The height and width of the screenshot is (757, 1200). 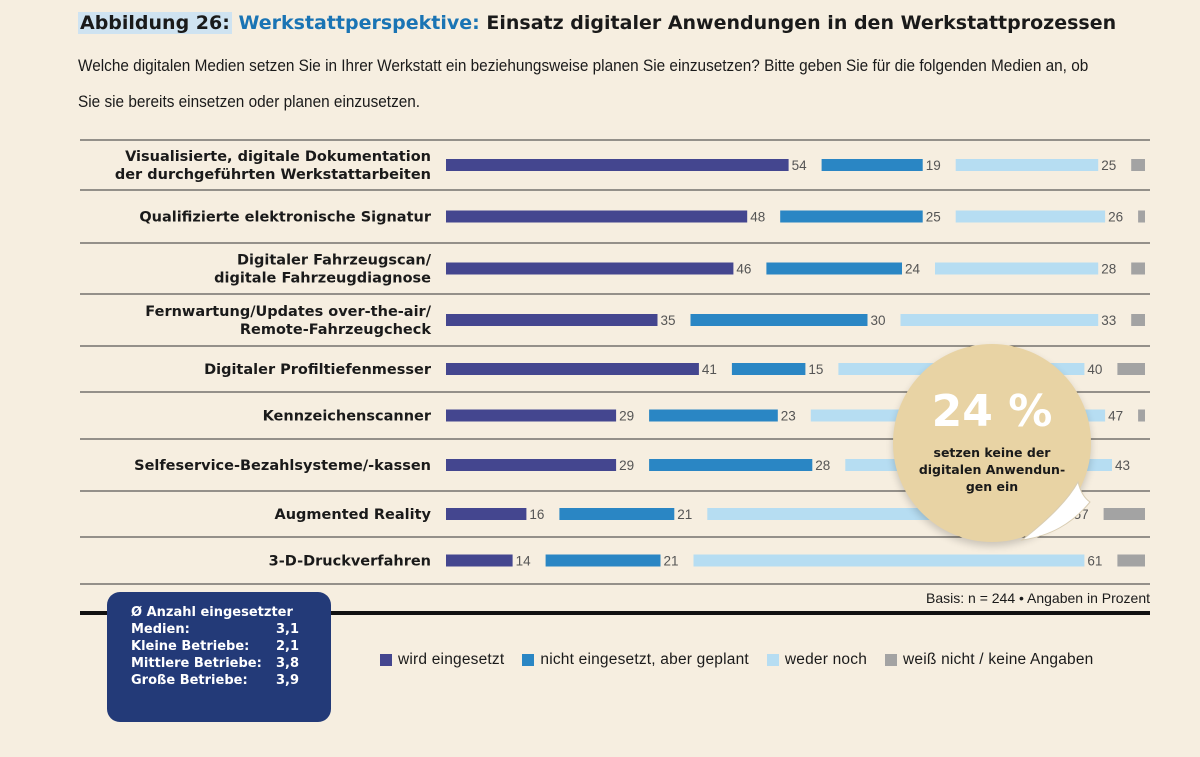 I want to click on data-label: 61, so click(x=1094, y=561).